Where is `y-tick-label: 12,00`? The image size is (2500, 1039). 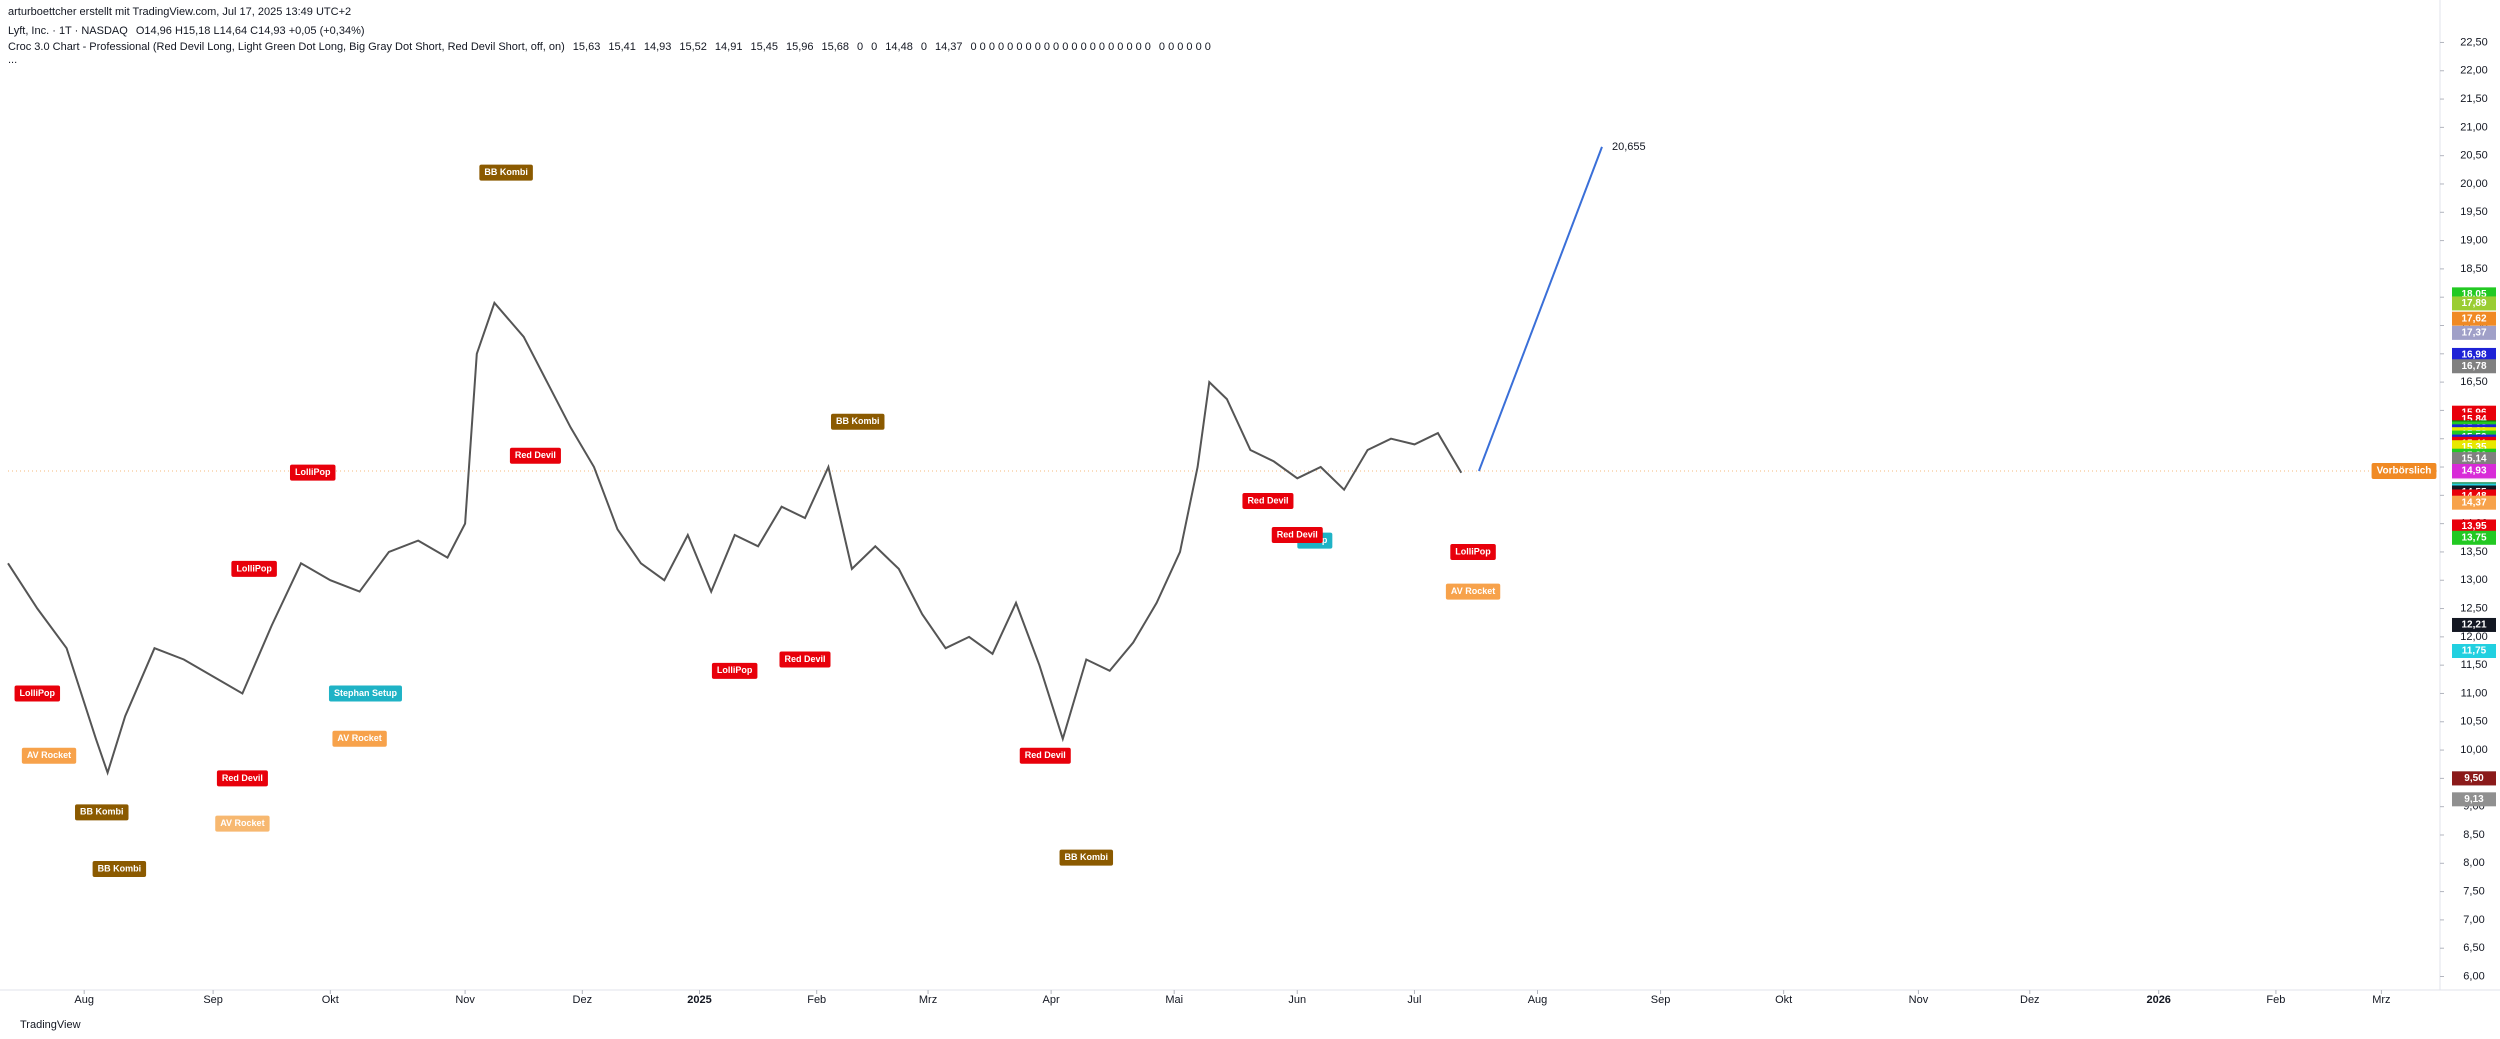
y-tick-label: 12,00 is located at coordinates (2474, 637).